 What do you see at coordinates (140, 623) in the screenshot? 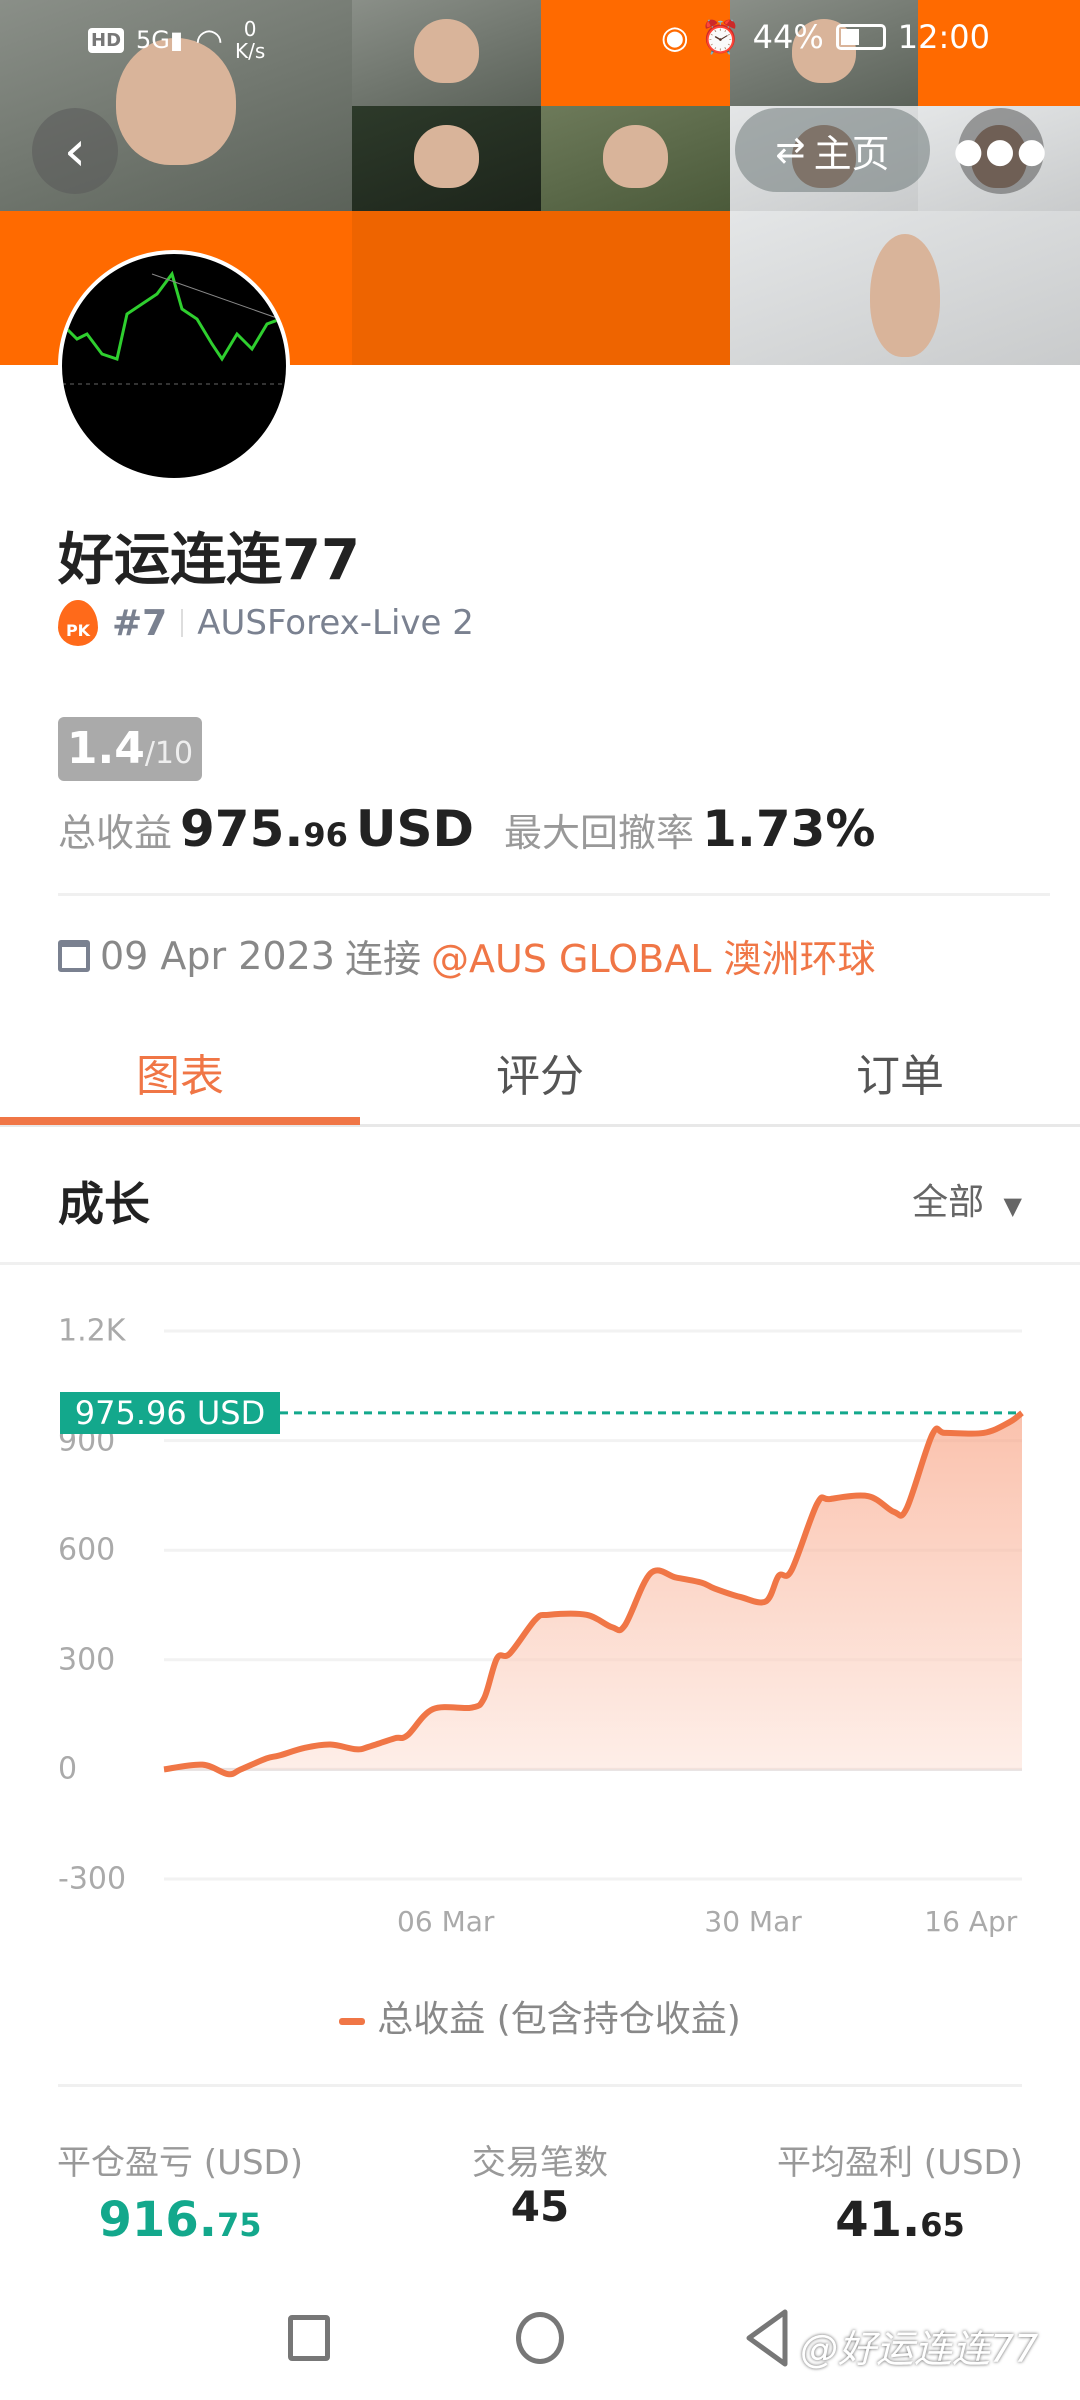
I see `rank: #7` at bounding box center [140, 623].